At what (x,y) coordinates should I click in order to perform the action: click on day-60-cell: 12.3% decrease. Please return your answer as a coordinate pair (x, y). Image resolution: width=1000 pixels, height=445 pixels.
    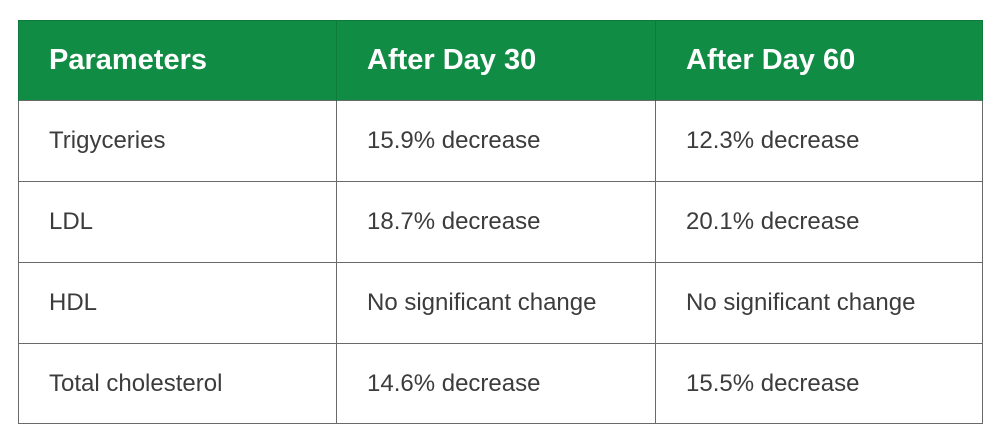
    Looking at the image, I should click on (819, 141).